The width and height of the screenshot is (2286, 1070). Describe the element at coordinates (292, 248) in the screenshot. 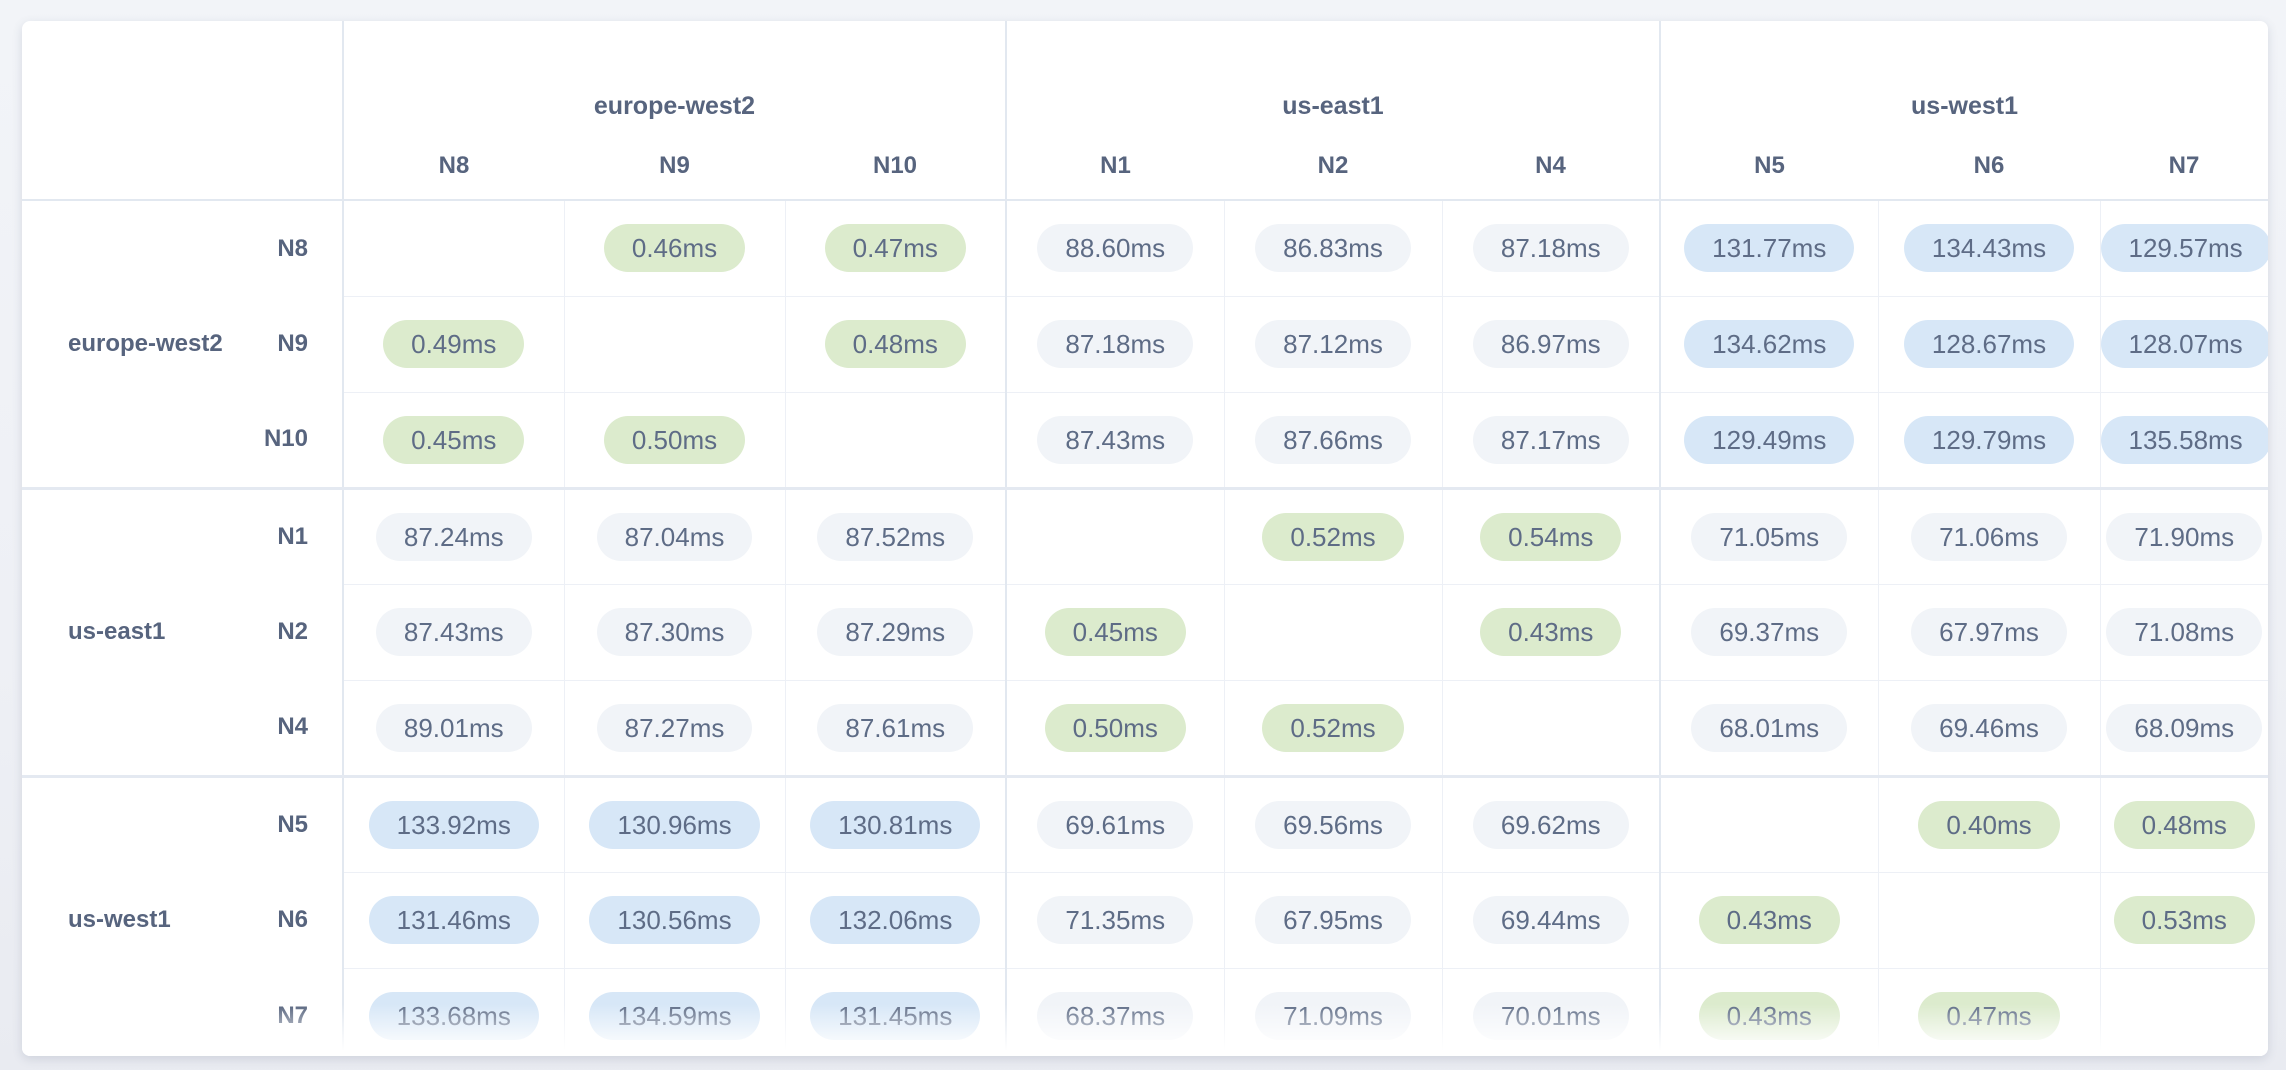

I see `row-node-label: N8` at that location.